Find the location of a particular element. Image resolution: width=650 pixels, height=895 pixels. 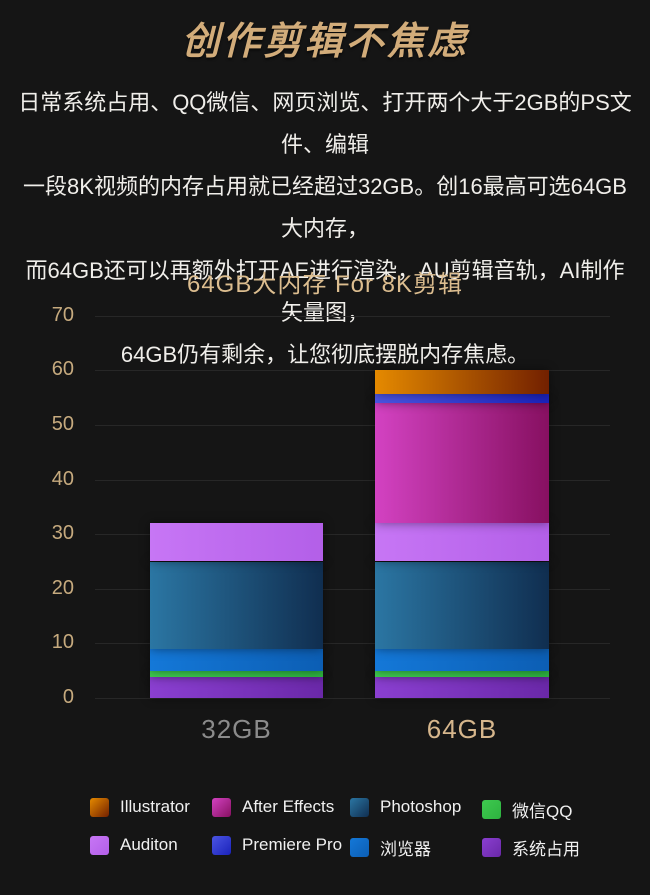

y-tick-0: 0 is located at coordinates (68, 697).